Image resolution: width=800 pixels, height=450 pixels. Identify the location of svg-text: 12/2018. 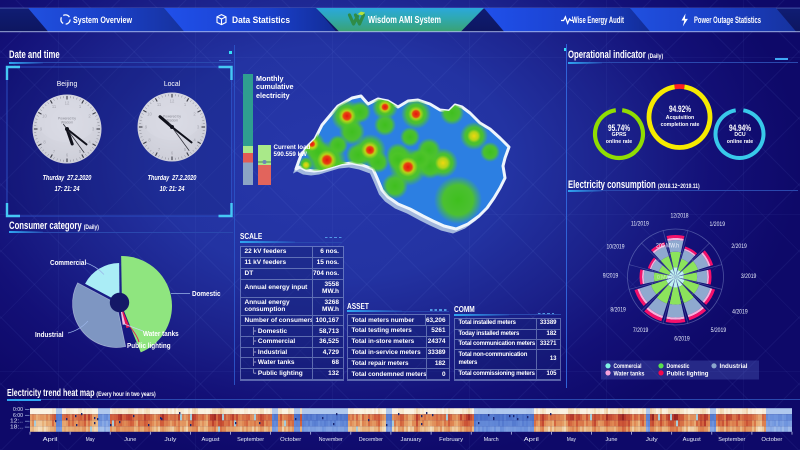
(680, 215).